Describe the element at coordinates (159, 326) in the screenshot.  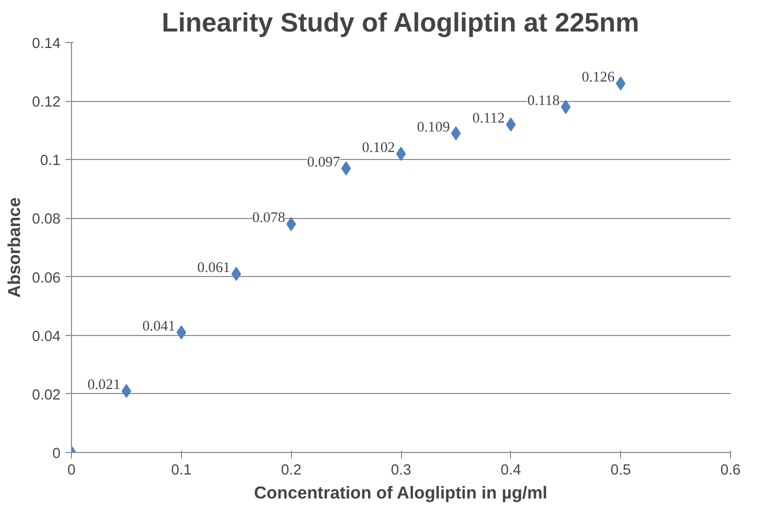
I see `data-label: 0.041` at that location.